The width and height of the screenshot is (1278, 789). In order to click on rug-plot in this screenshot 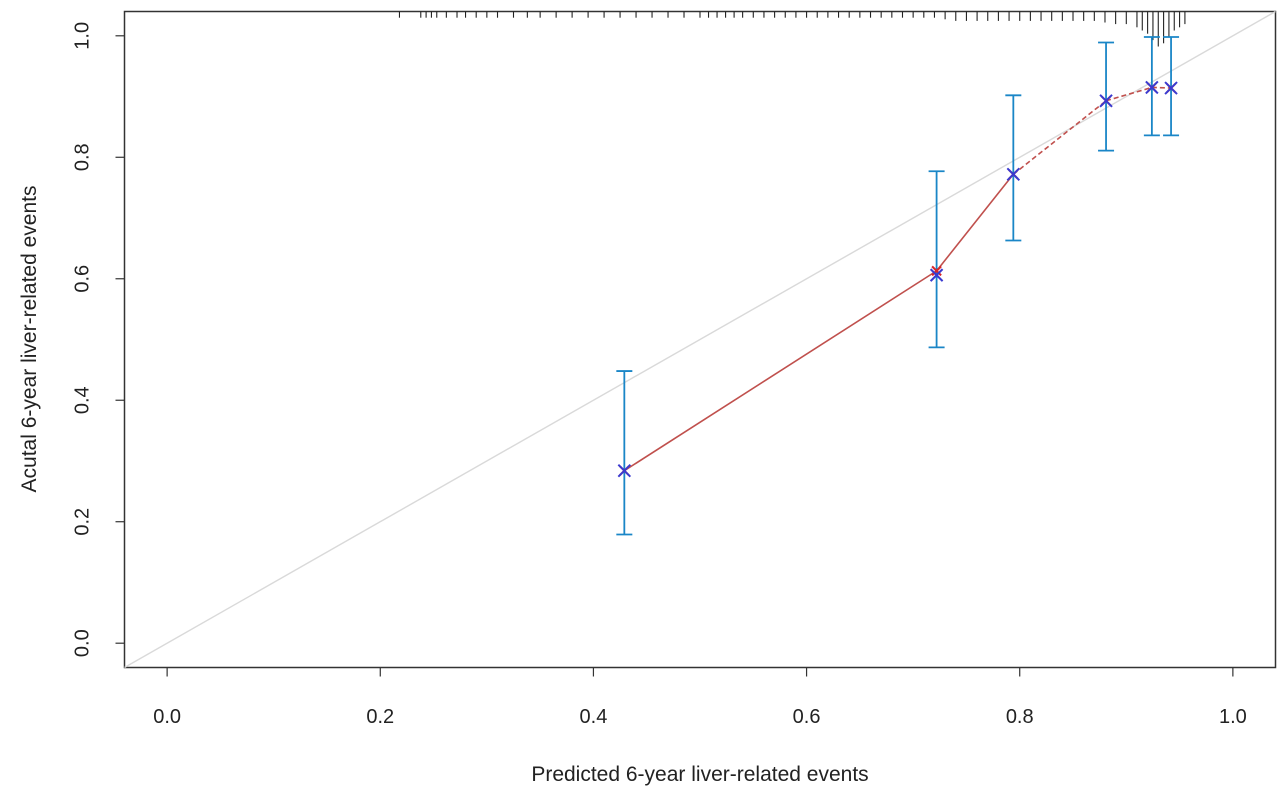, I will do `click(792, 29)`.